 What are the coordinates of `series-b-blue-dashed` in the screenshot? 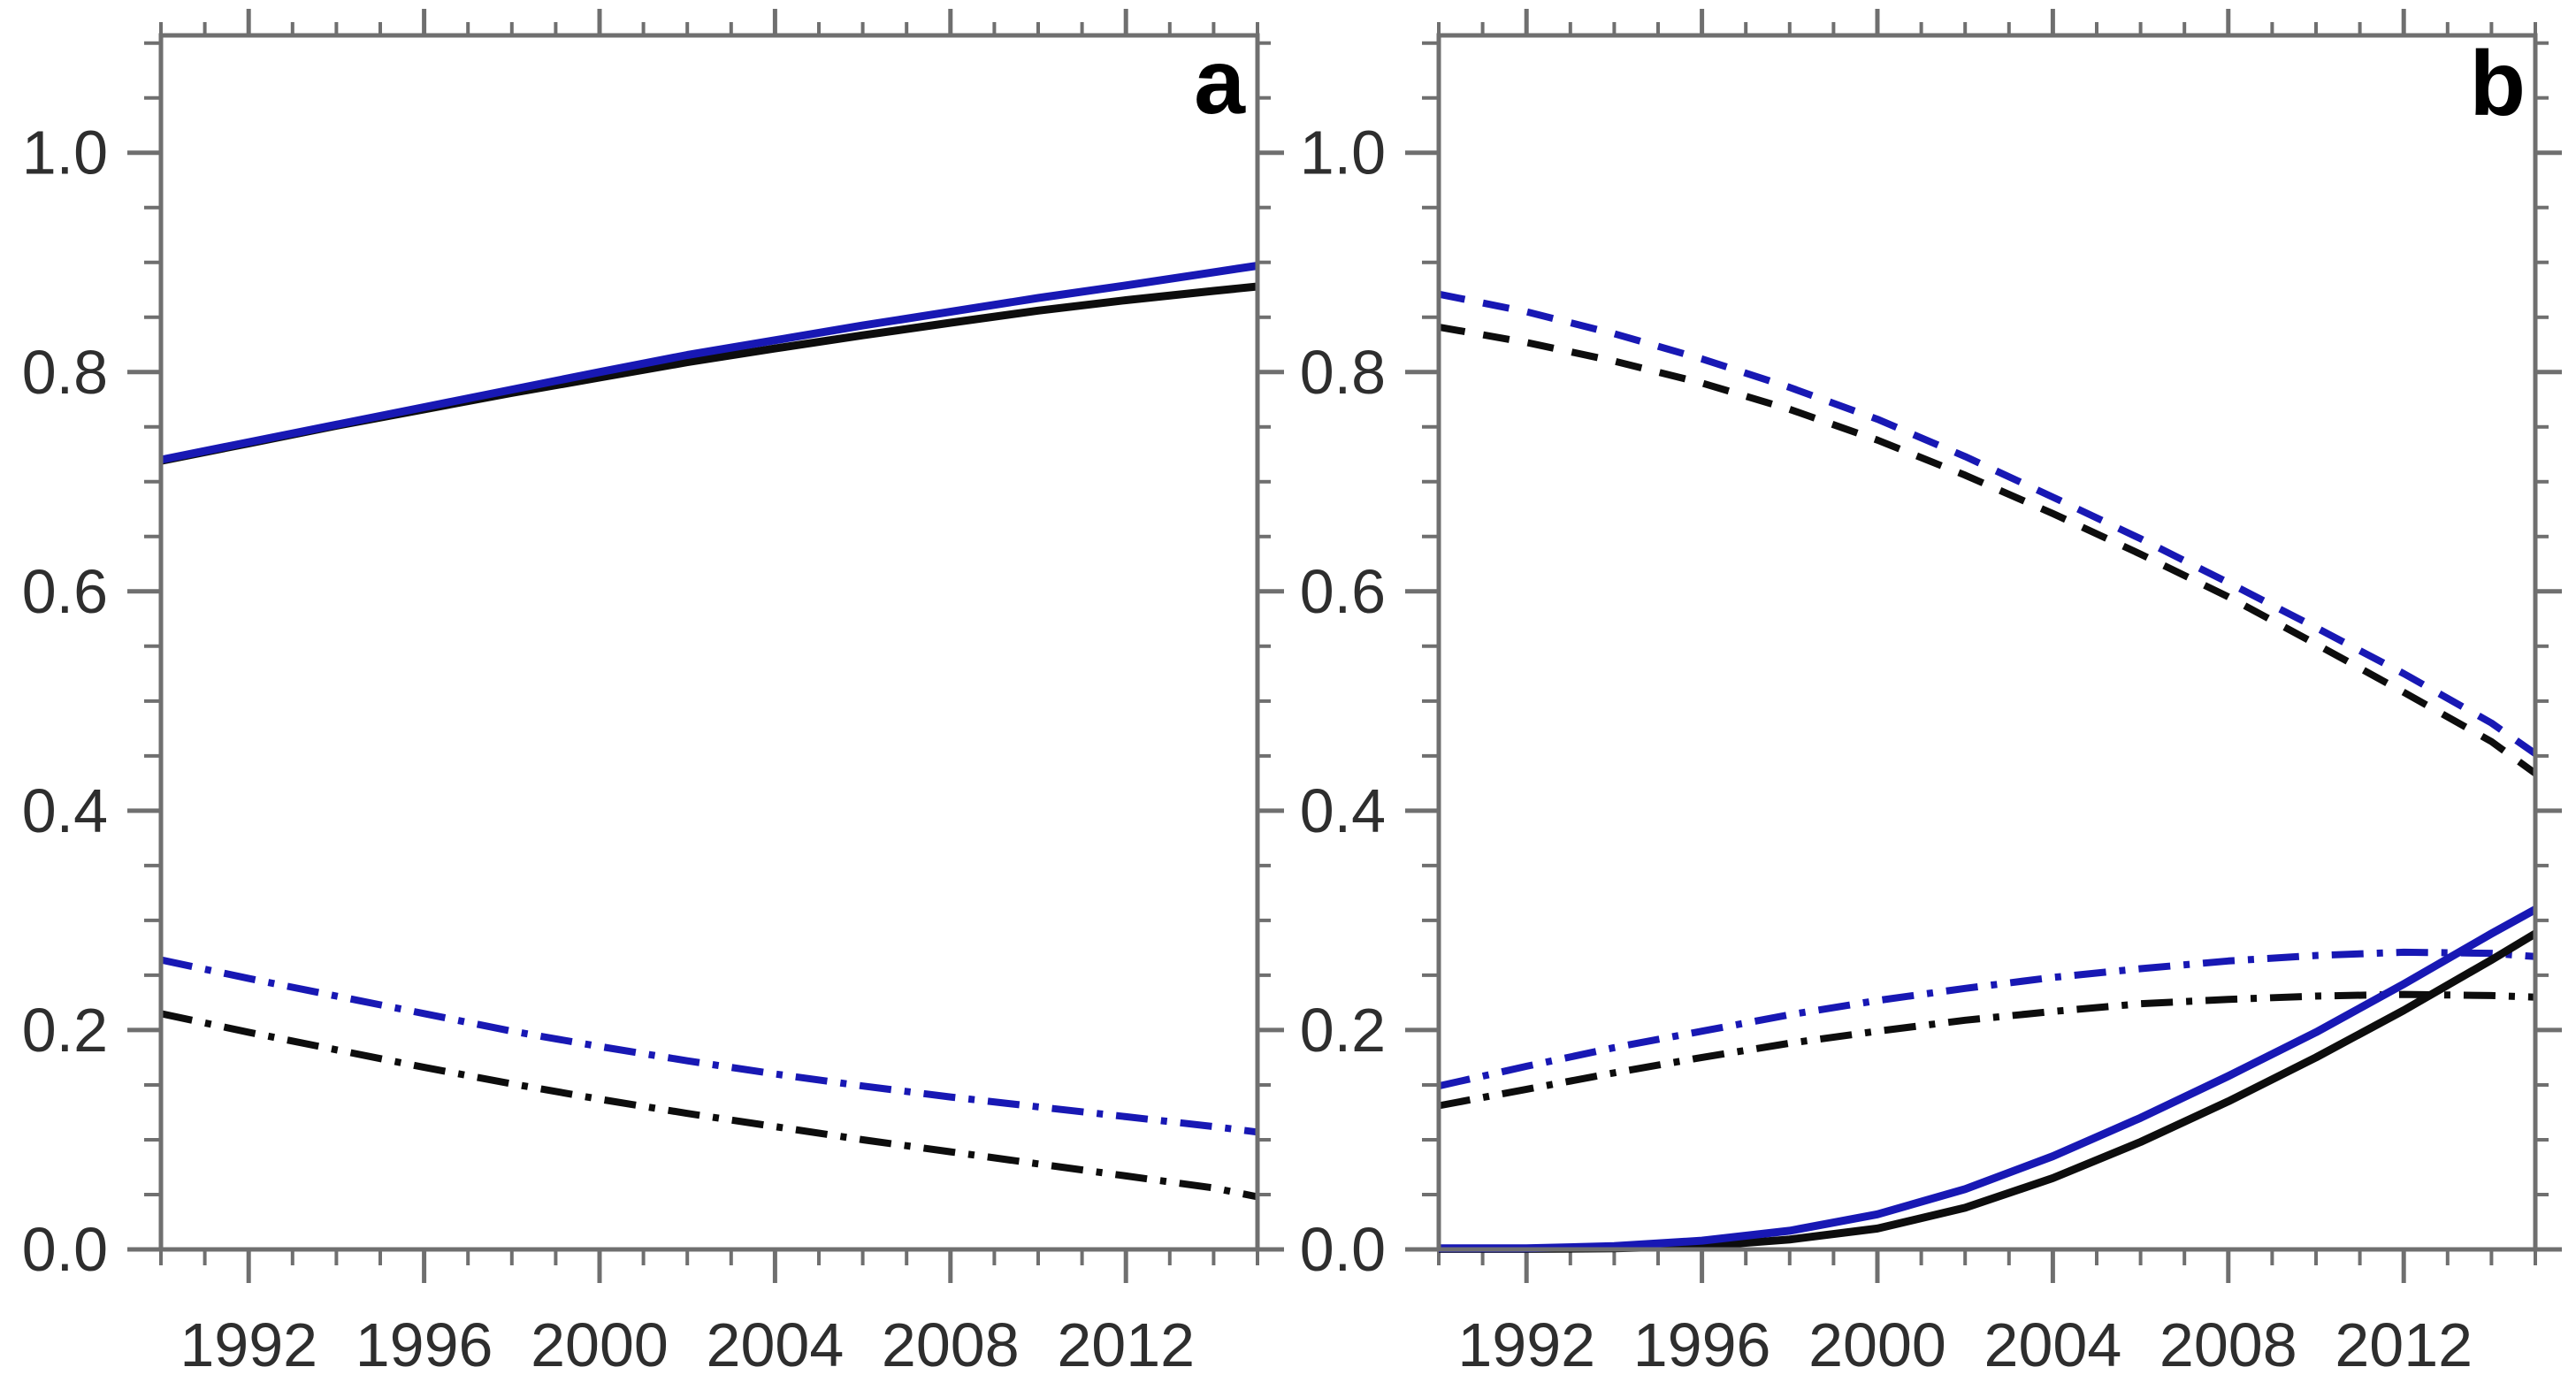 It's located at (1988, 523).